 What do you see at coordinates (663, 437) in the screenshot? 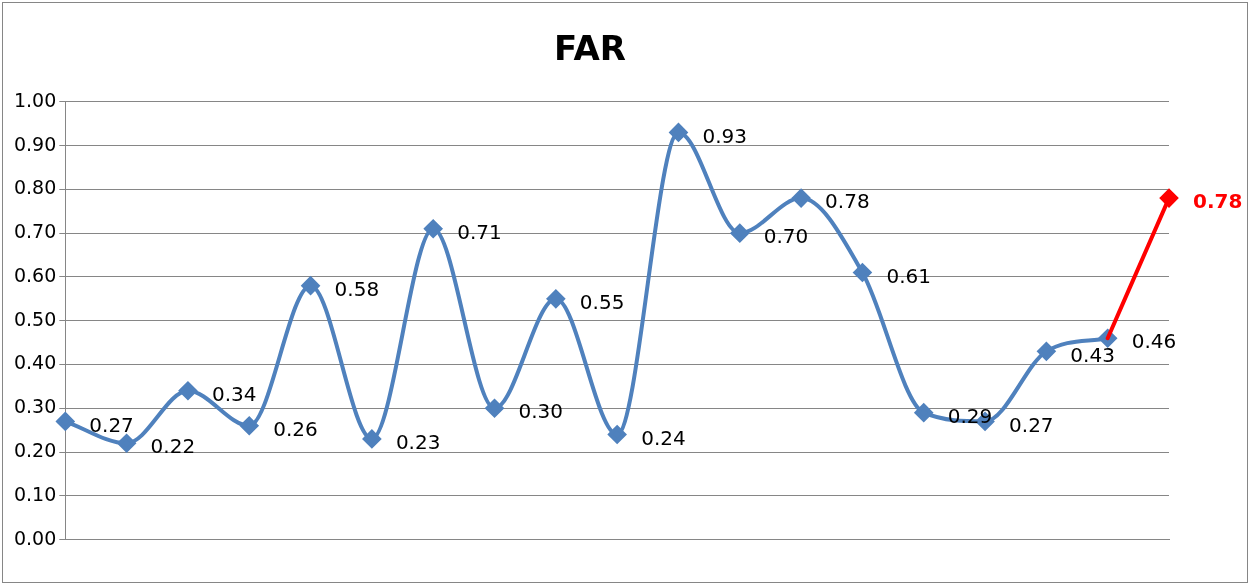
I see `data-label: 0.24` at bounding box center [663, 437].